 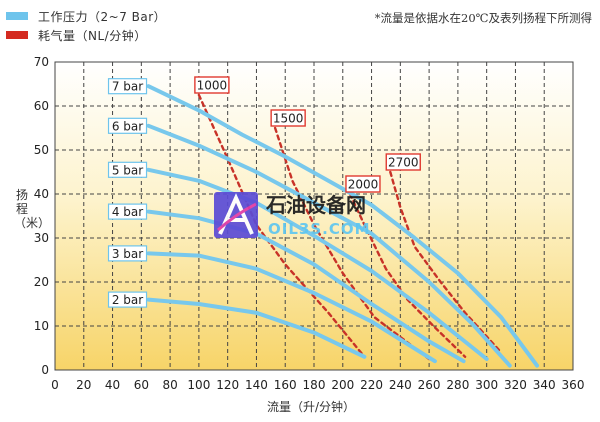 I want to click on x-tick-label: 0, so click(x=55, y=385).